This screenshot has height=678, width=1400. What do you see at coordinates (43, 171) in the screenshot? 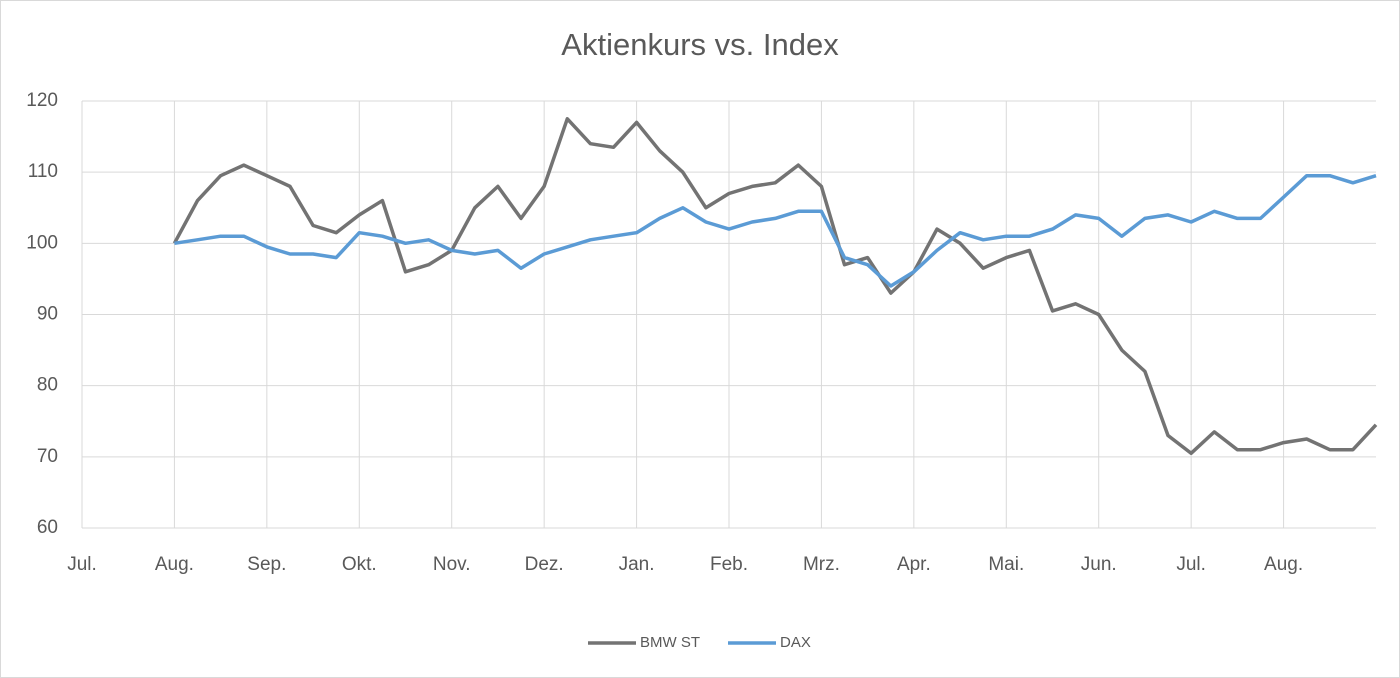
I see `y-tick-label: 110` at bounding box center [43, 171].